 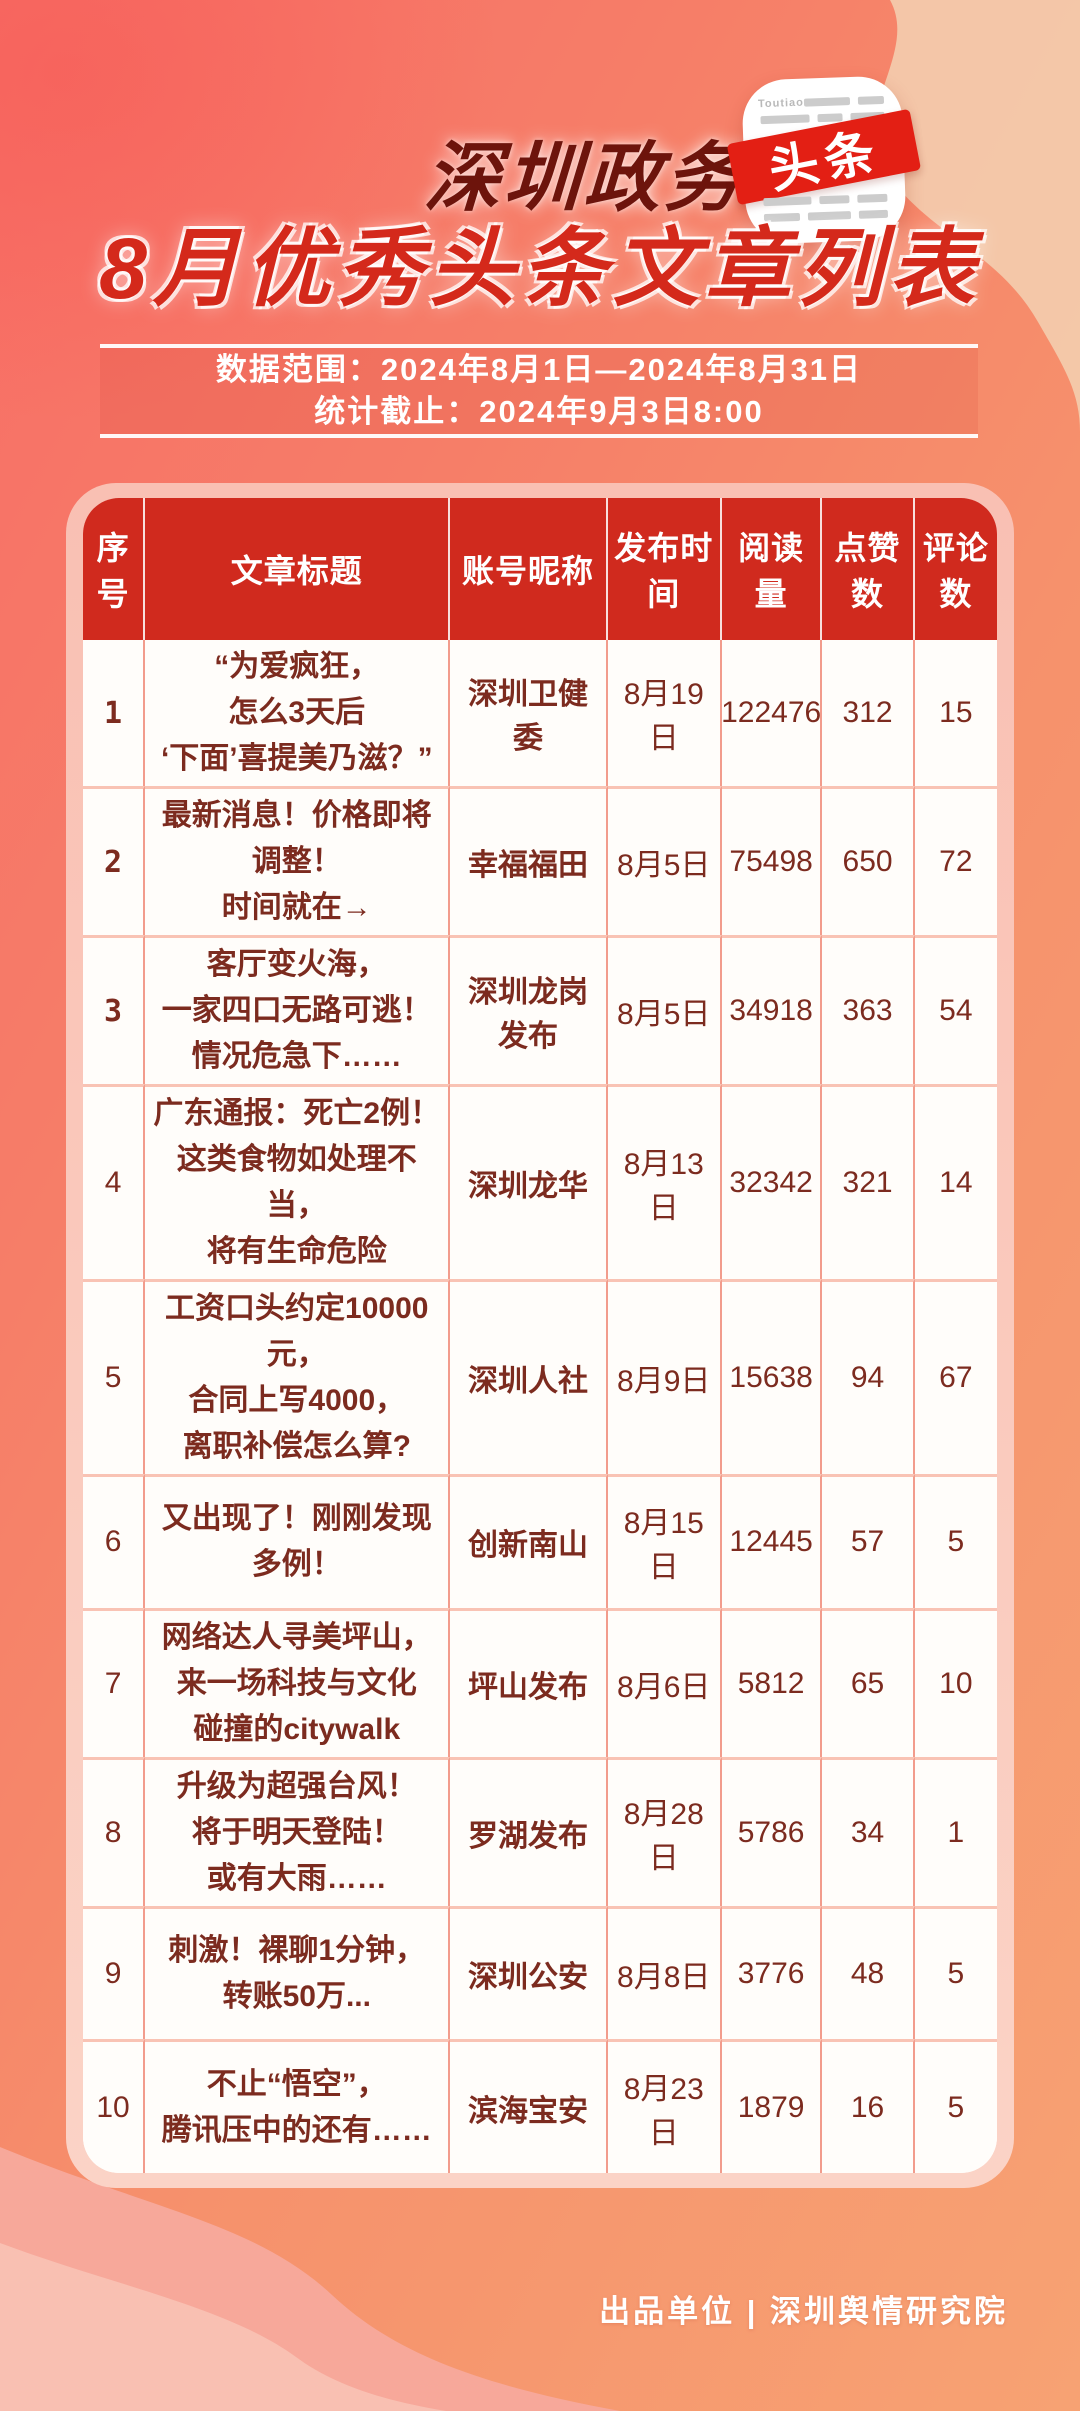 What do you see at coordinates (114, 1009) in the screenshot?
I see `row-number: 3` at bounding box center [114, 1009].